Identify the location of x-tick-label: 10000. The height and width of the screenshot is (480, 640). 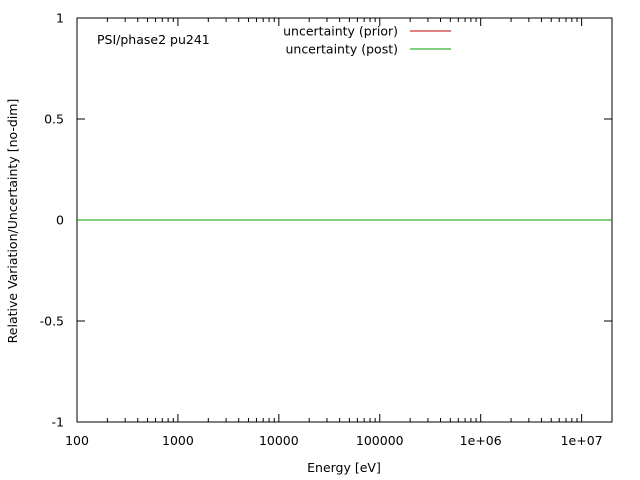
(279, 440).